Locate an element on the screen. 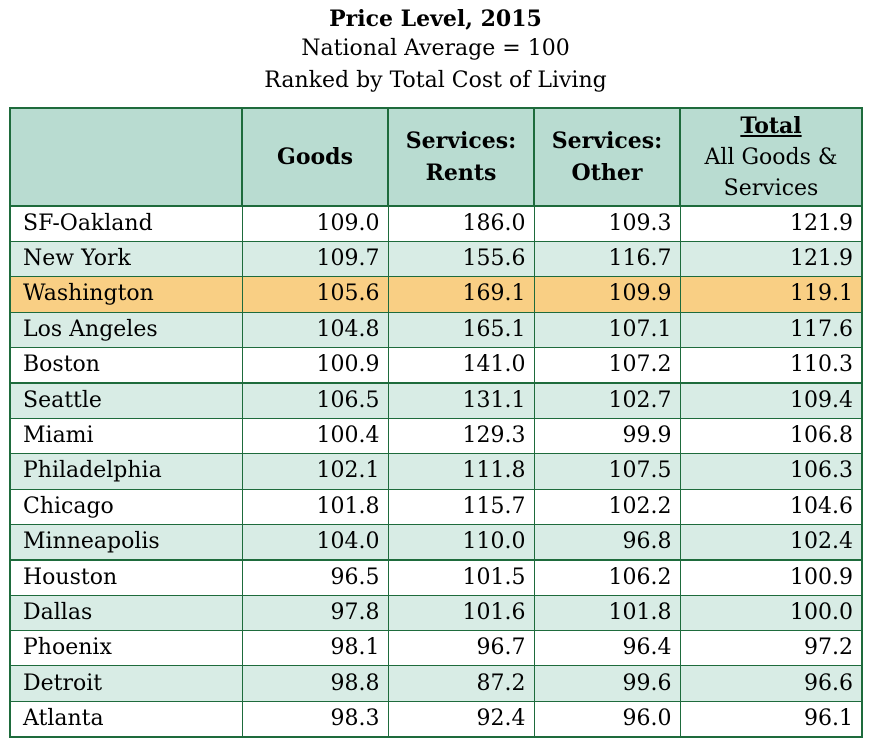  cell-goods: 100.9 is located at coordinates (315, 365).